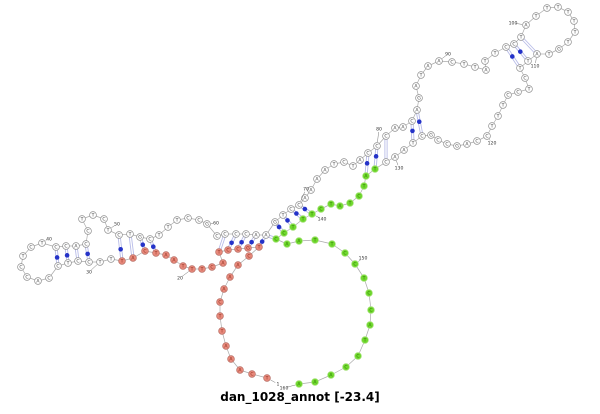 The width and height of the screenshot is (600, 414). Describe the element at coordinates (363, 259) in the screenshot. I see `position-label: 150` at that location.